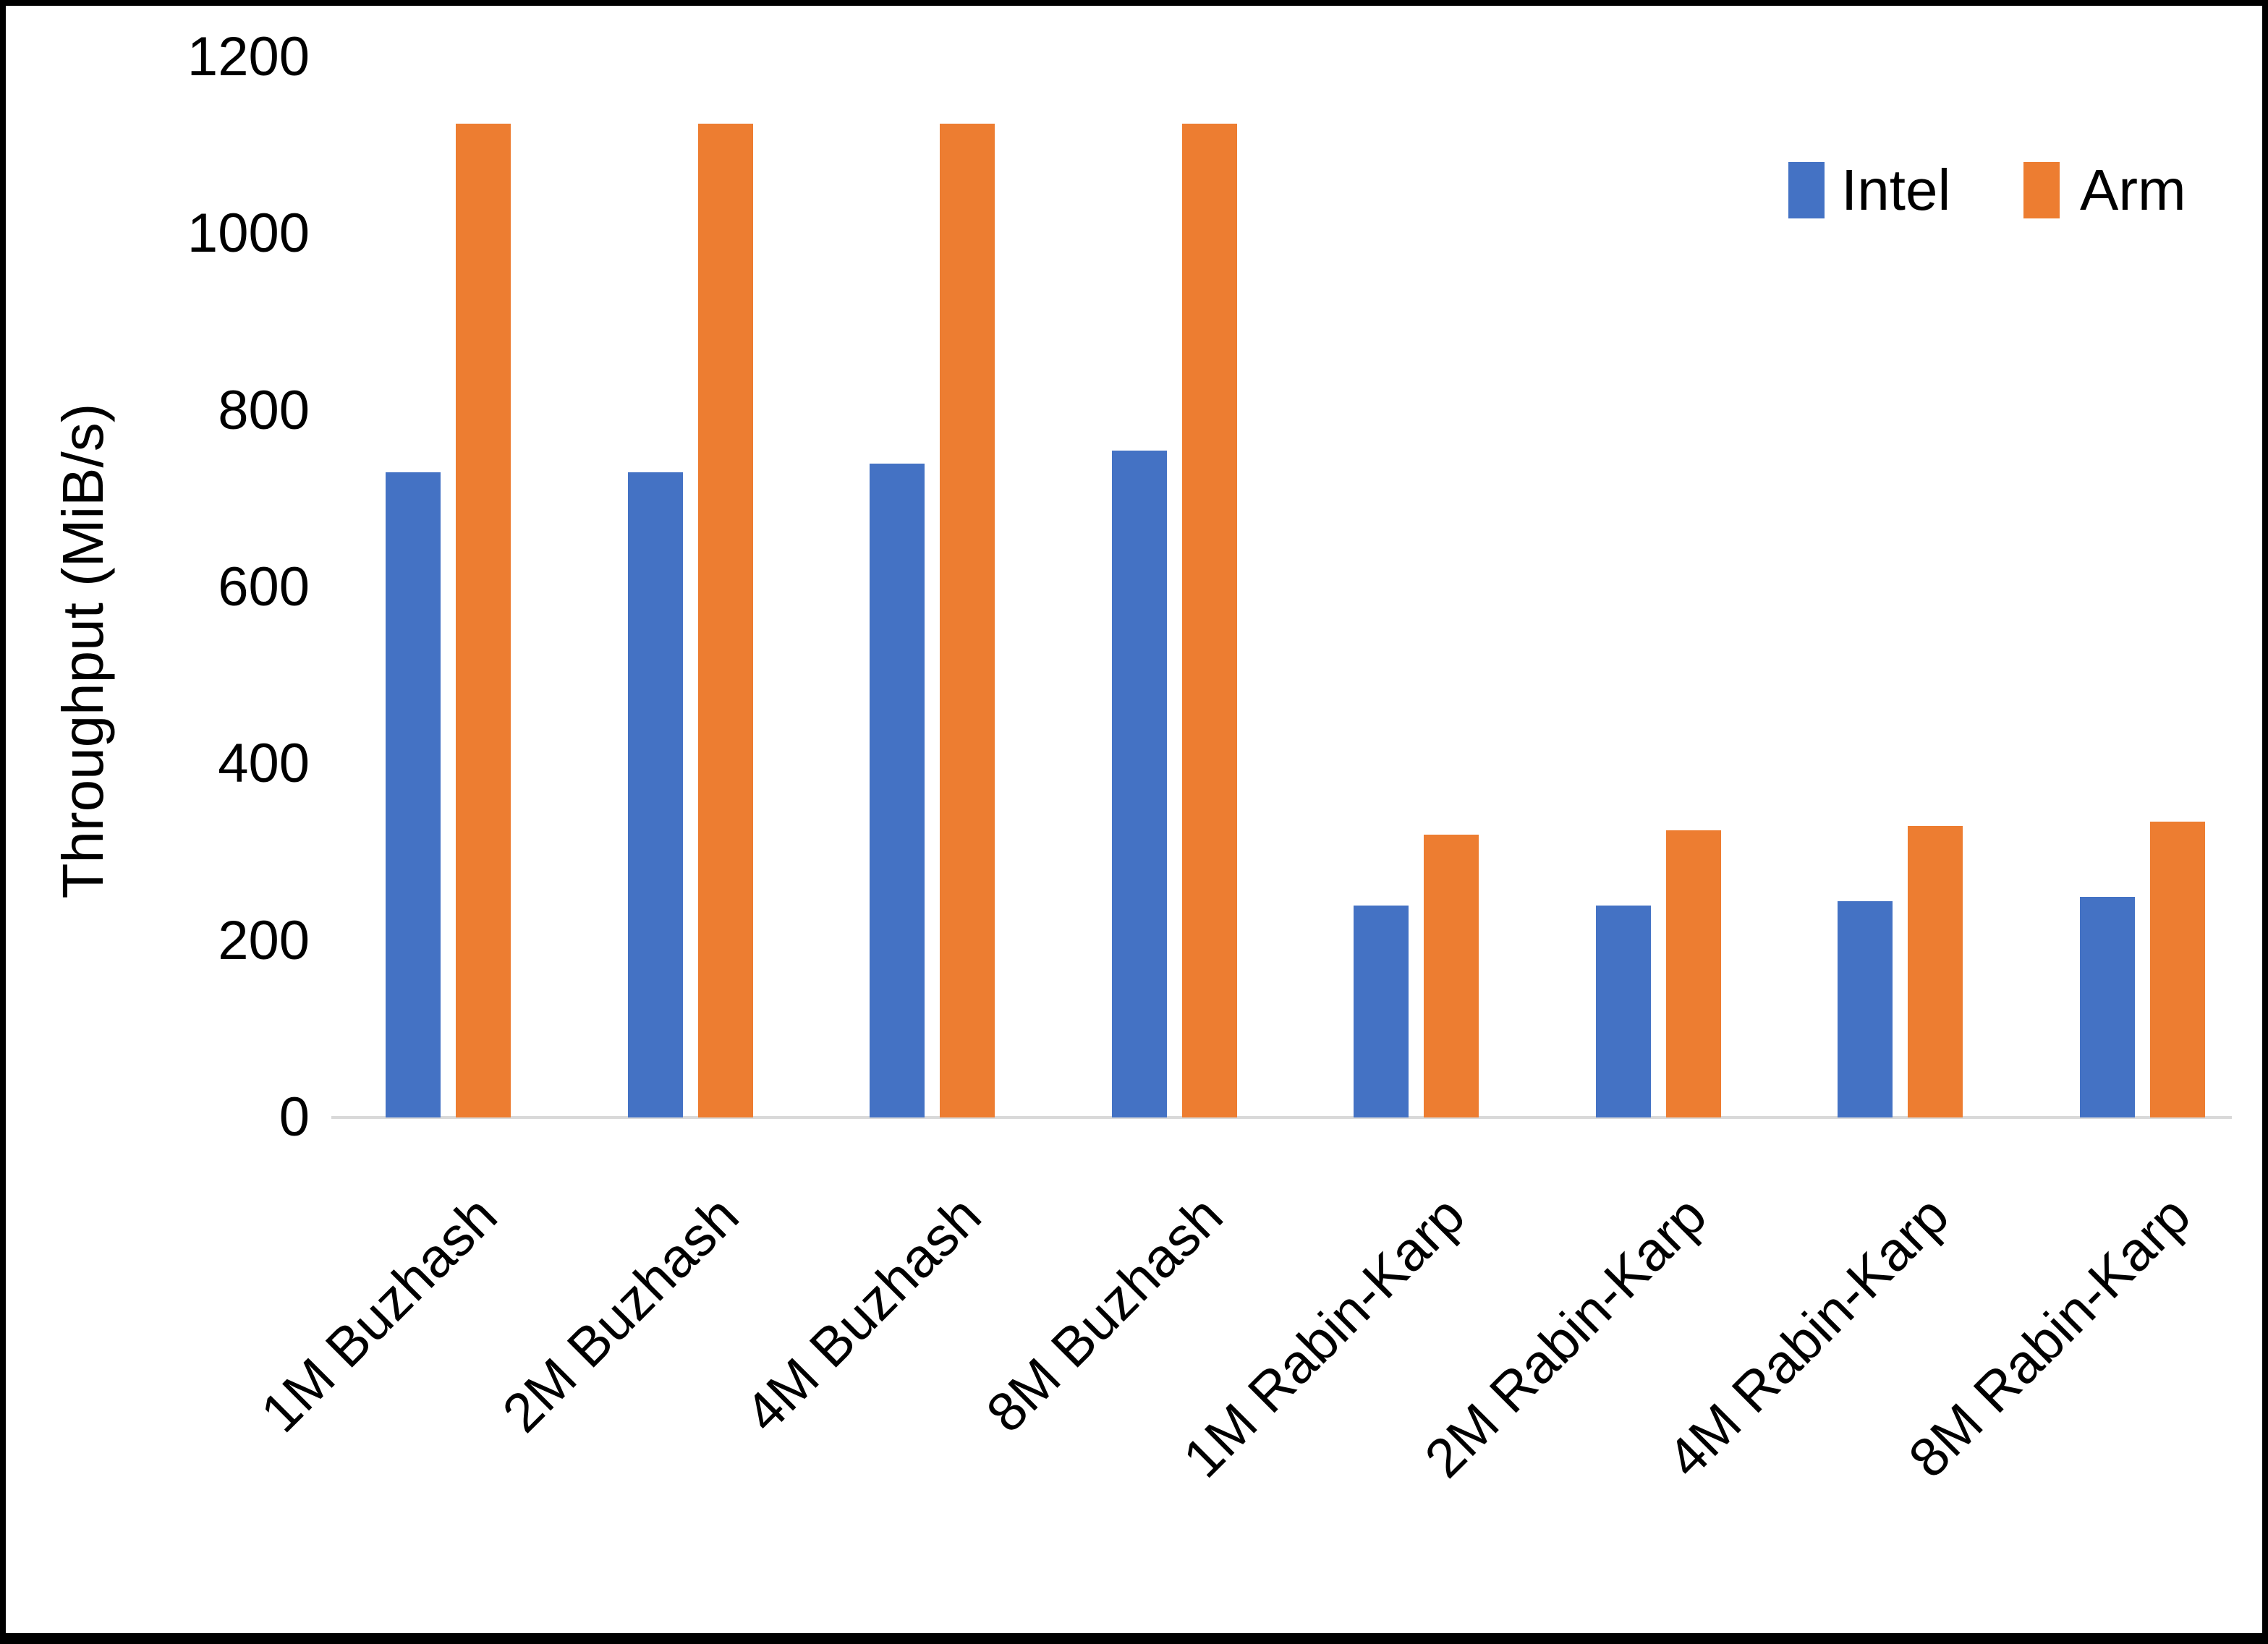  Describe the element at coordinates (1865, 1009) in the screenshot. I see `bar-intel-4m-rabin-karp` at that location.